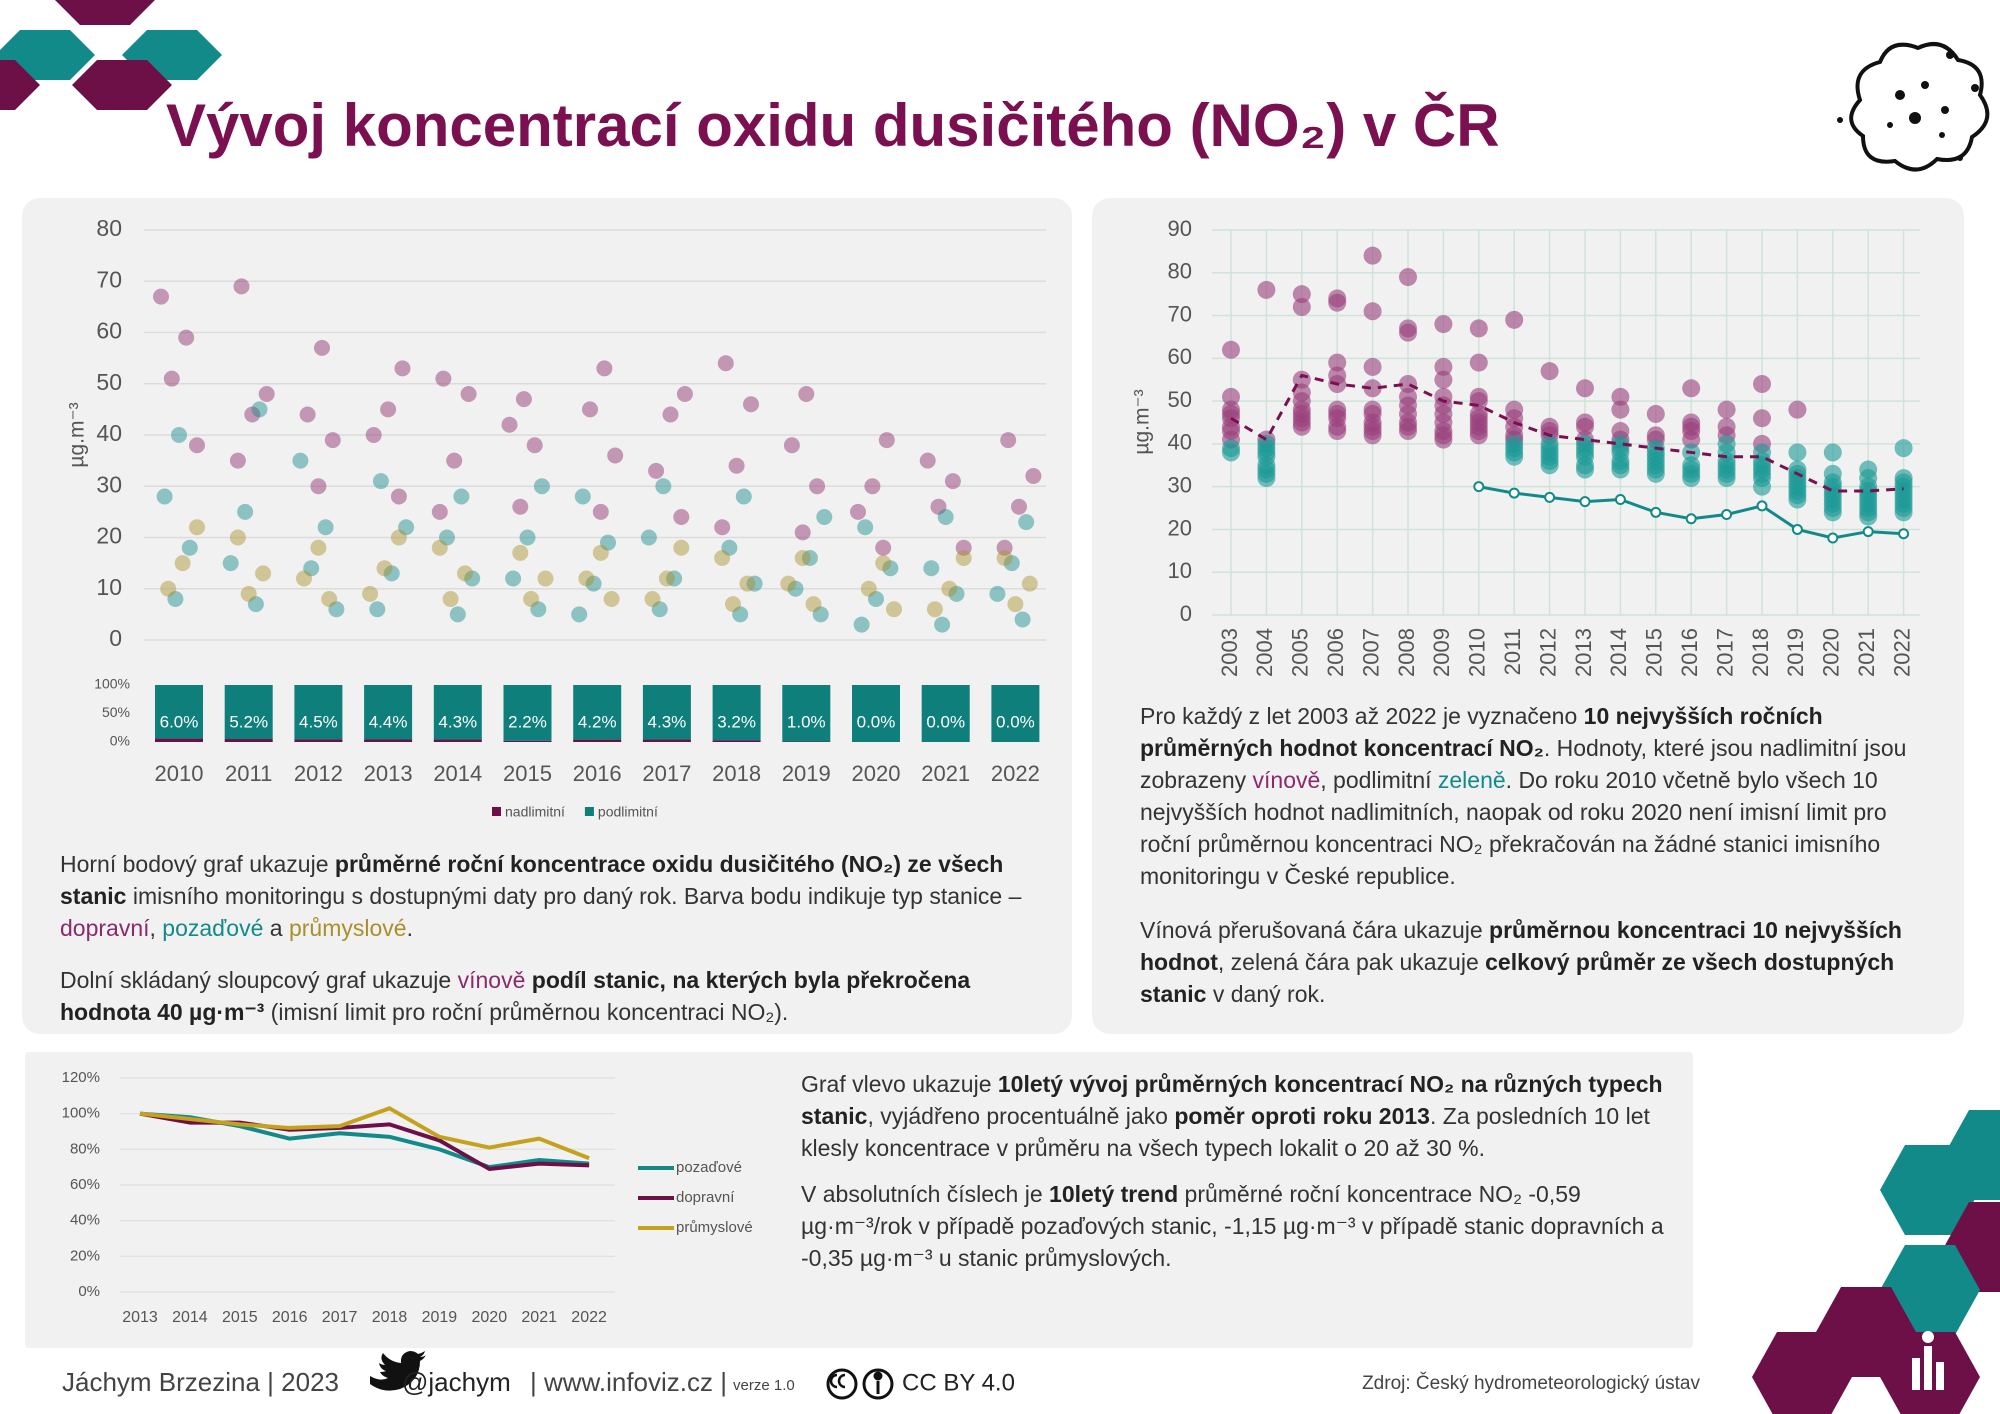 This screenshot has width=2000, height=1414. Describe the element at coordinates (179, 773) in the screenshot. I see `x-tick-label: 2010` at that location.